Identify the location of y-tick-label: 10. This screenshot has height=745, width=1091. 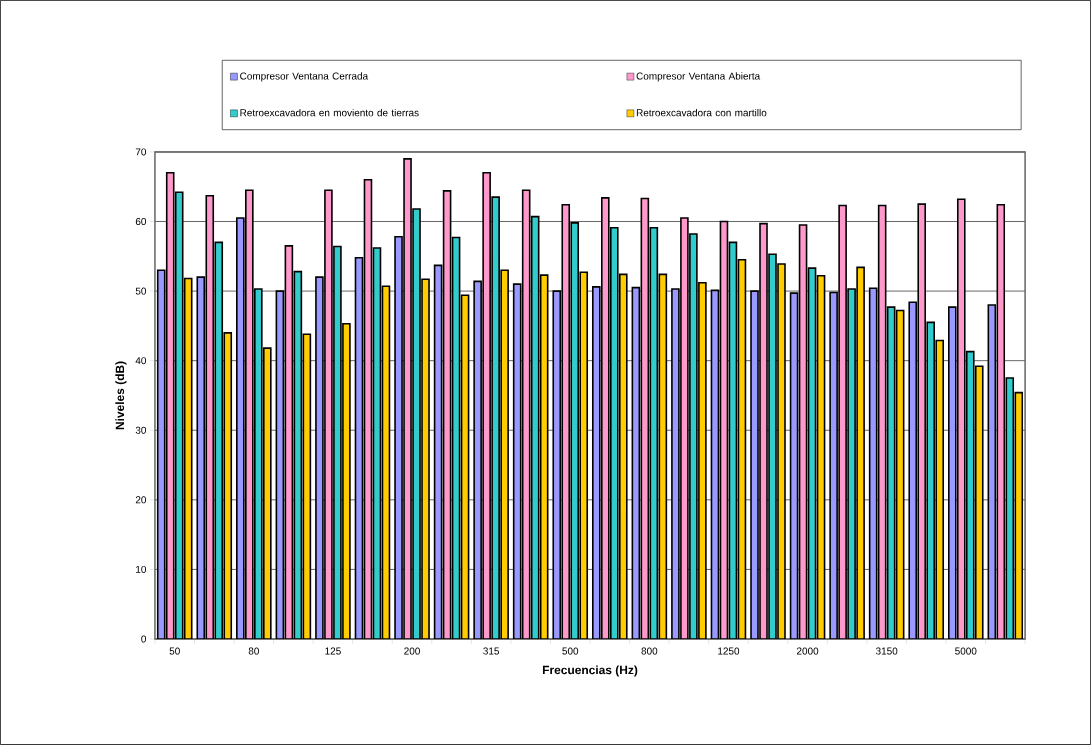
(141, 569).